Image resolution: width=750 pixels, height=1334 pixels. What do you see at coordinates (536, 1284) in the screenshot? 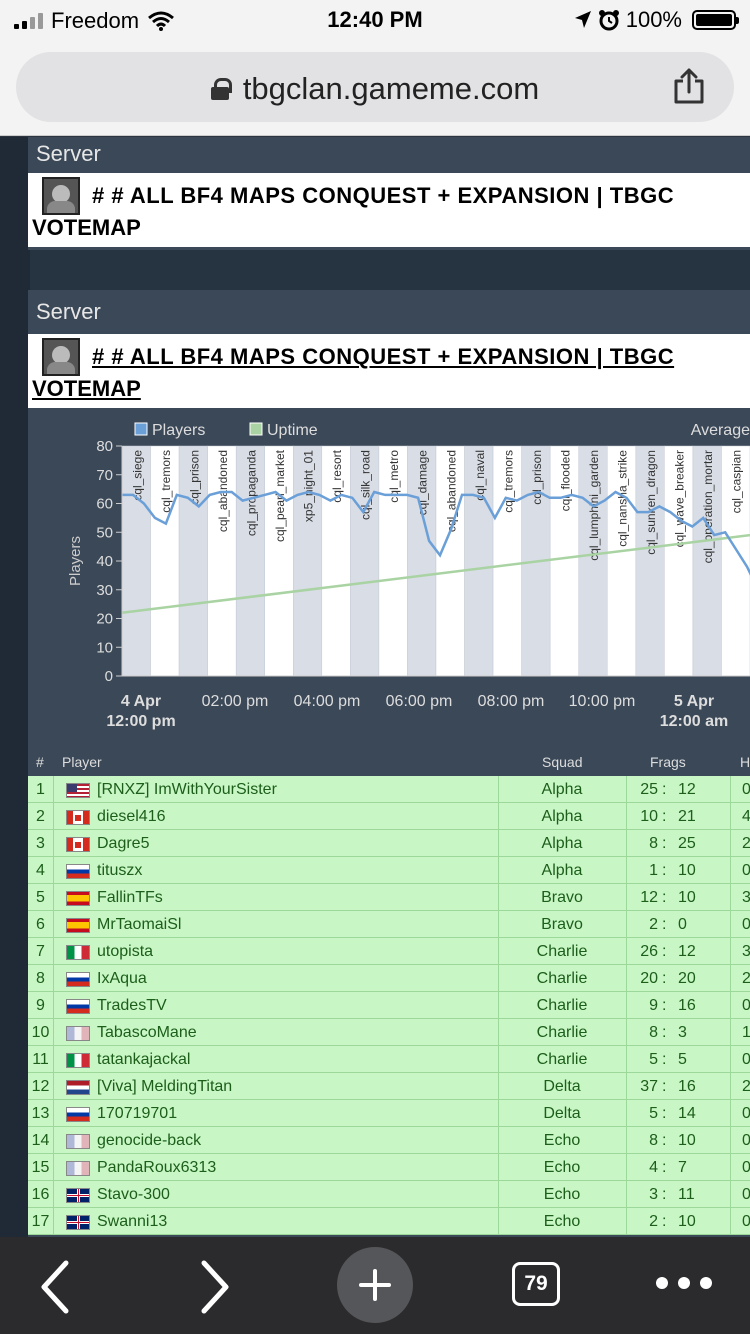
I see `tabs-count-button: 79` at bounding box center [536, 1284].